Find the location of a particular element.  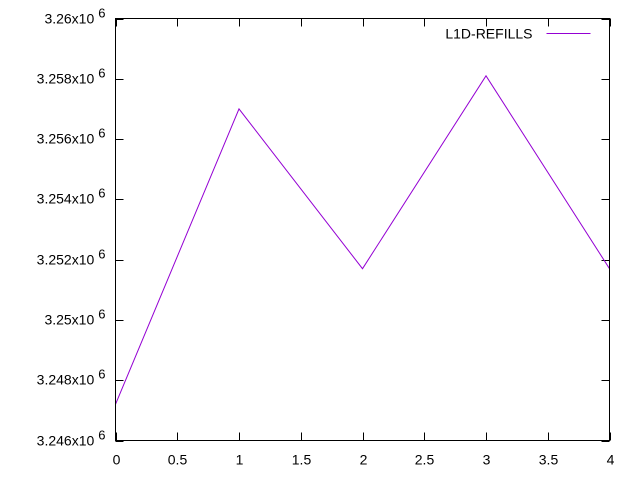

x-tick-label: 4 is located at coordinates (611, 460).